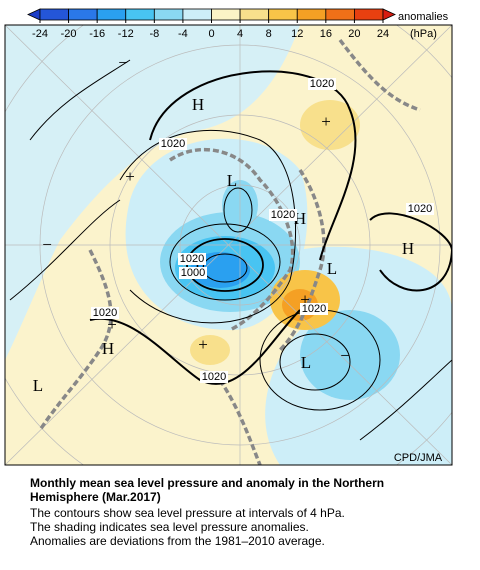  I want to click on colorbar-tick-label: 24, so click(383, 34).